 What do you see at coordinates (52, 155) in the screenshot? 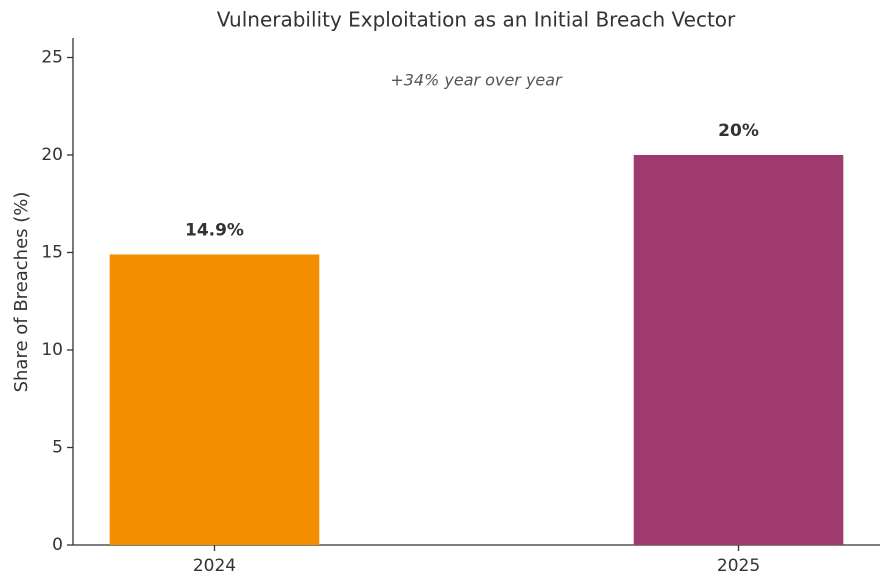
I see `y-tick-label: 20` at bounding box center [52, 155].